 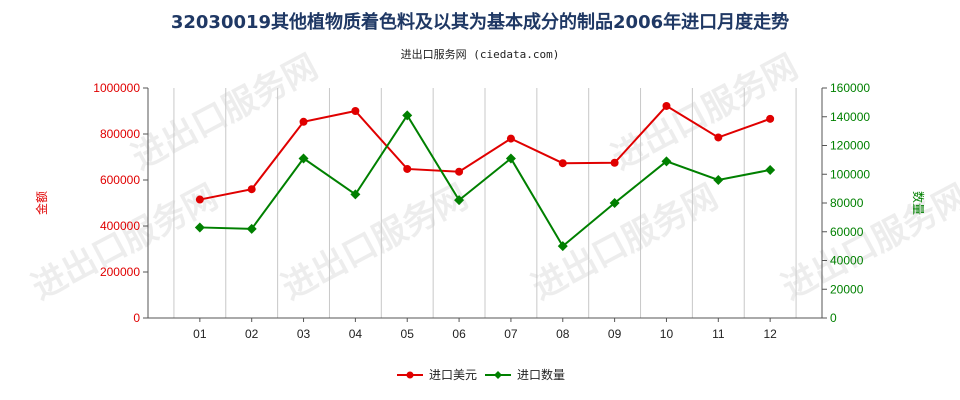 What do you see at coordinates (563, 334) in the screenshot?
I see `x-tick-label: 08` at bounding box center [563, 334].